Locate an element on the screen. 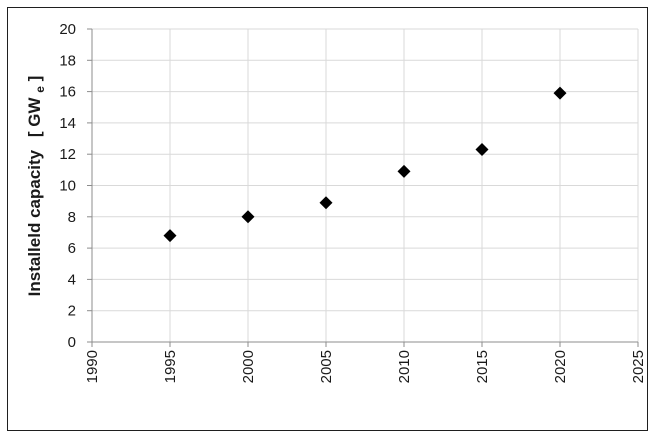 The image size is (656, 439). y-tick-label: 14 is located at coordinates (67, 123).